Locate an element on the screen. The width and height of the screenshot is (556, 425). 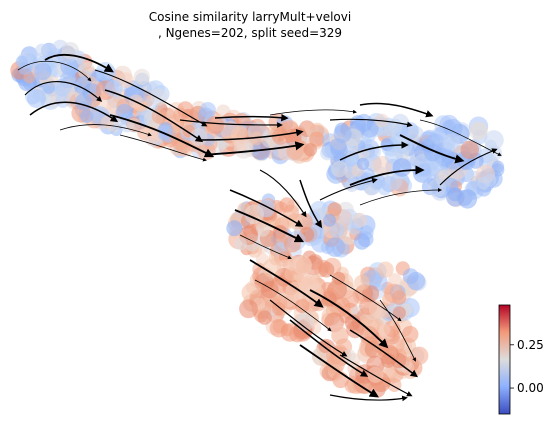
chart-subtitle: , Ngenes=202, split seed=329 is located at coordinates (250, 33).